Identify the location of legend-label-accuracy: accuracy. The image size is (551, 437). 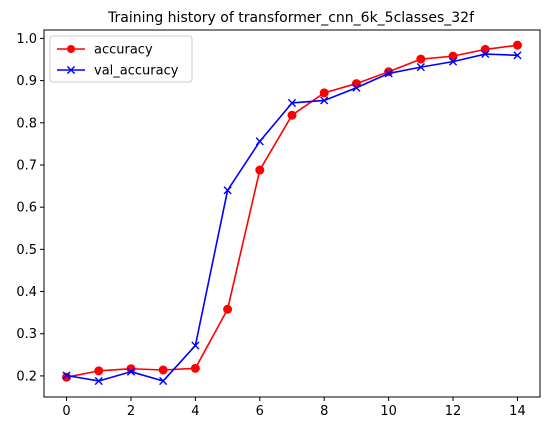
(123, 50).